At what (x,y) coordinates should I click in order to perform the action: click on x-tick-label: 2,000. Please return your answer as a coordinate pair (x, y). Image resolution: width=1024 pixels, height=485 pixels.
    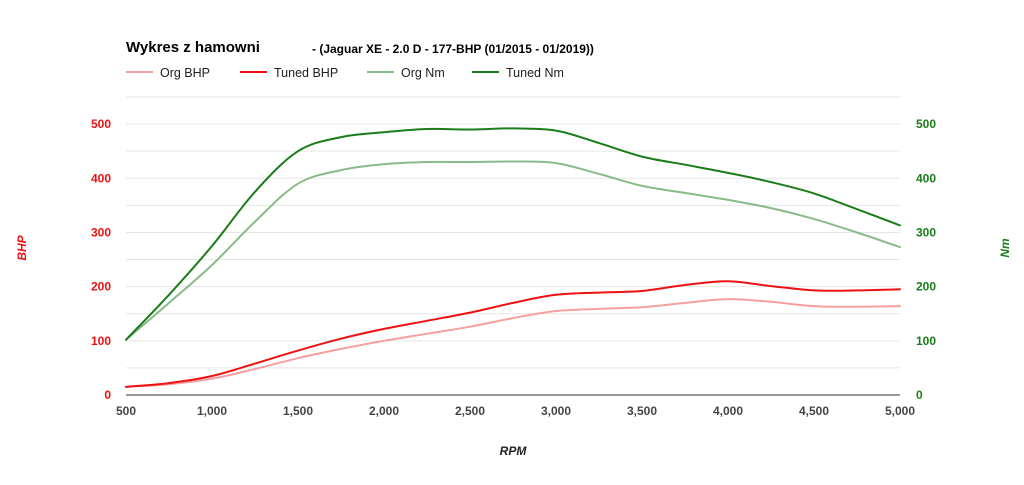
    Looking at the image, I should click on (384, 411).